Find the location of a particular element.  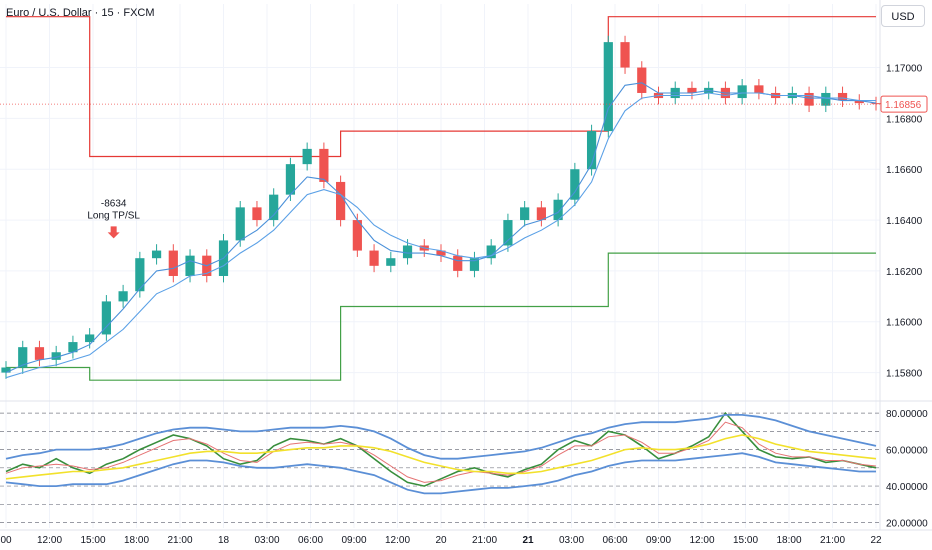

price-axis-label: 1.16200 is located at coordinates (904, 272).